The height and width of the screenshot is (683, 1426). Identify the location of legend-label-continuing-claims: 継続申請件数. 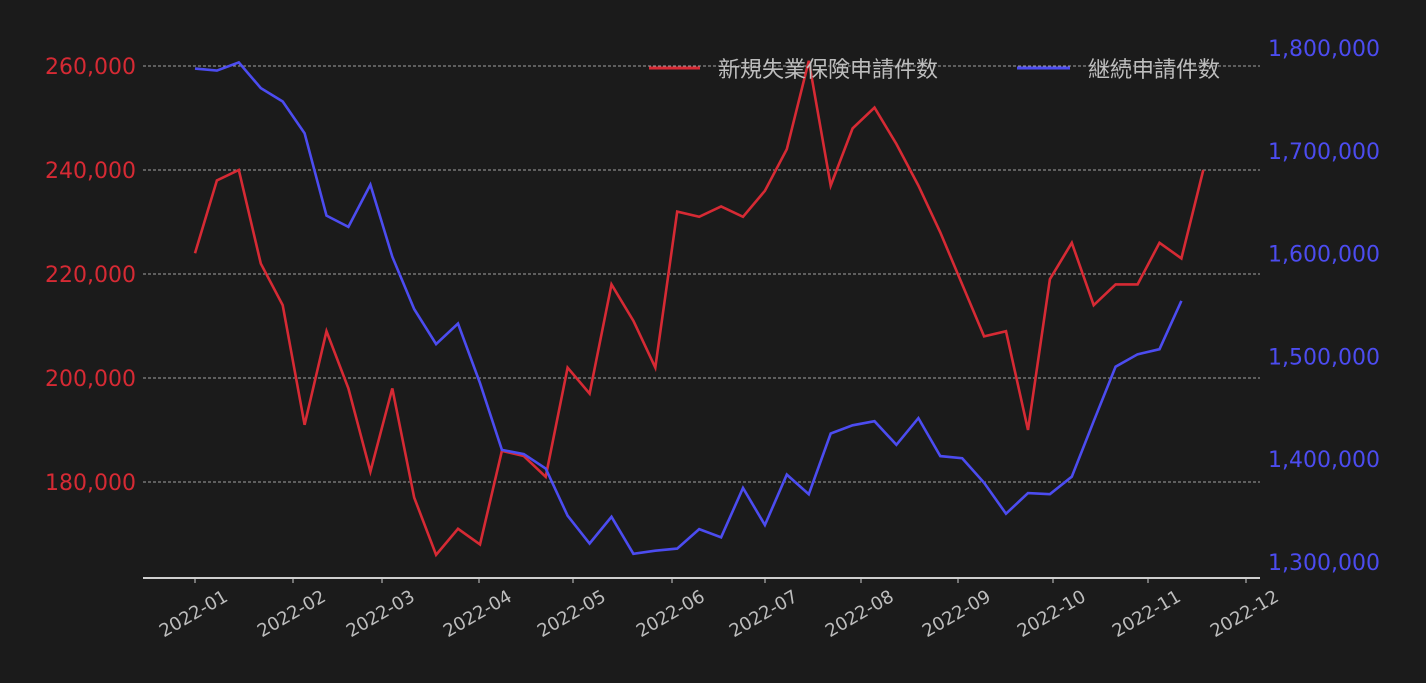
(1154, 70).